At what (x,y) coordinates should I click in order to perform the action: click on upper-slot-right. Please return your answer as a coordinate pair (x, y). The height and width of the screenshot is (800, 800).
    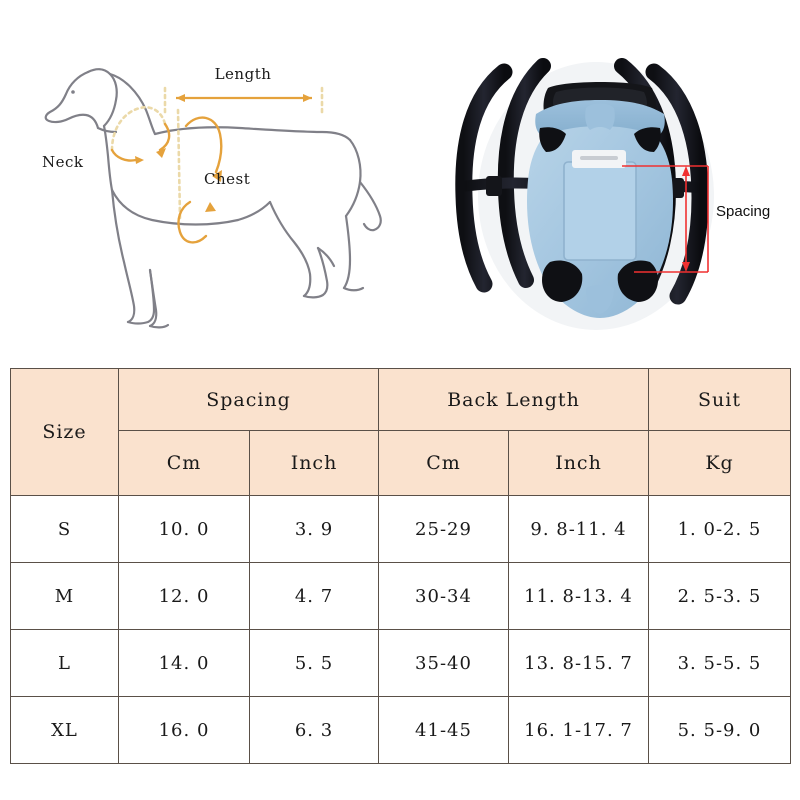
    Looking at the image, I should click on (647, 139).